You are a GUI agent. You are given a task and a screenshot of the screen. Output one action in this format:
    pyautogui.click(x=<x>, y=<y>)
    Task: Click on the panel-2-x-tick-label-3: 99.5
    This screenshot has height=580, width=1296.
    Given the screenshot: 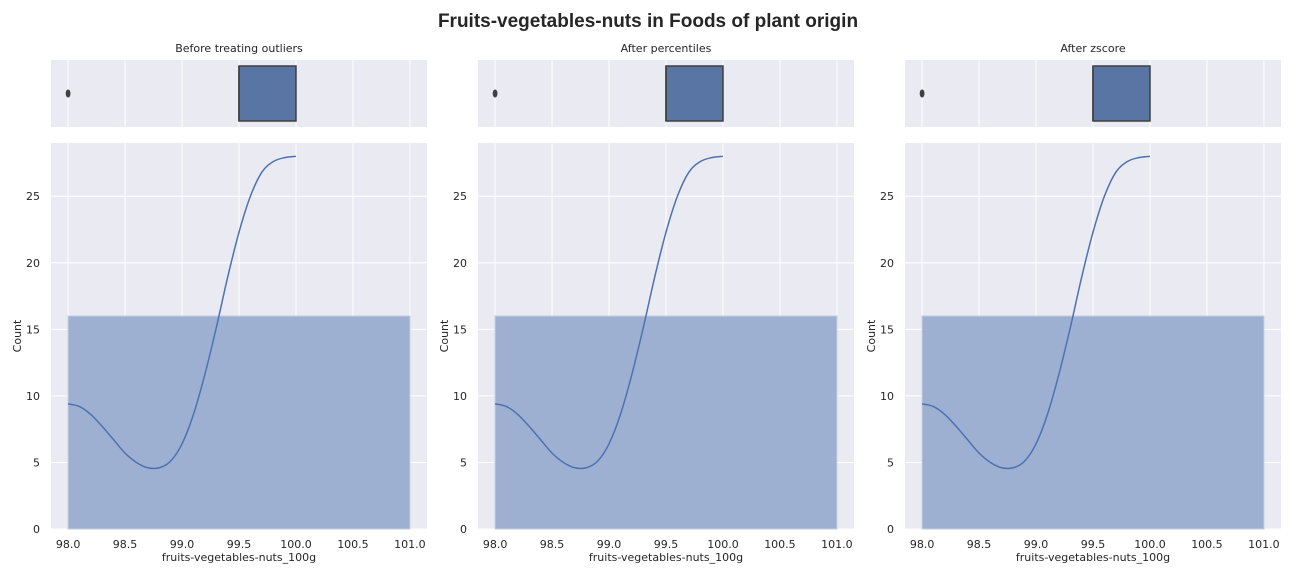 What is the action you would take?
    pyautogui.click(x=666, y=544)
    